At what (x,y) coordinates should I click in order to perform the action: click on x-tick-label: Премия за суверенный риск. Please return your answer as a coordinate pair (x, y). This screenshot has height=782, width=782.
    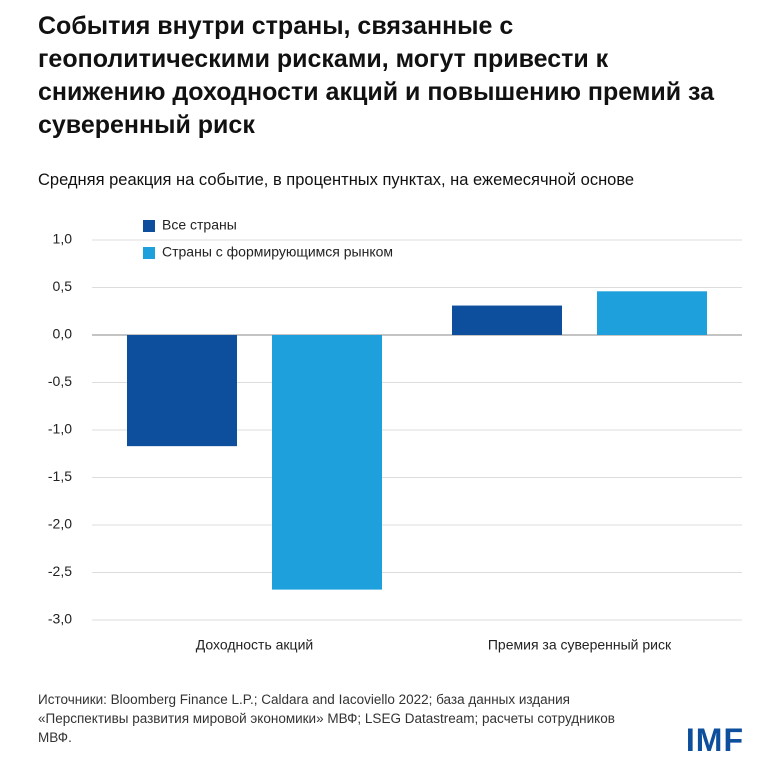
    Looking at the image, I should click on (580, 645).